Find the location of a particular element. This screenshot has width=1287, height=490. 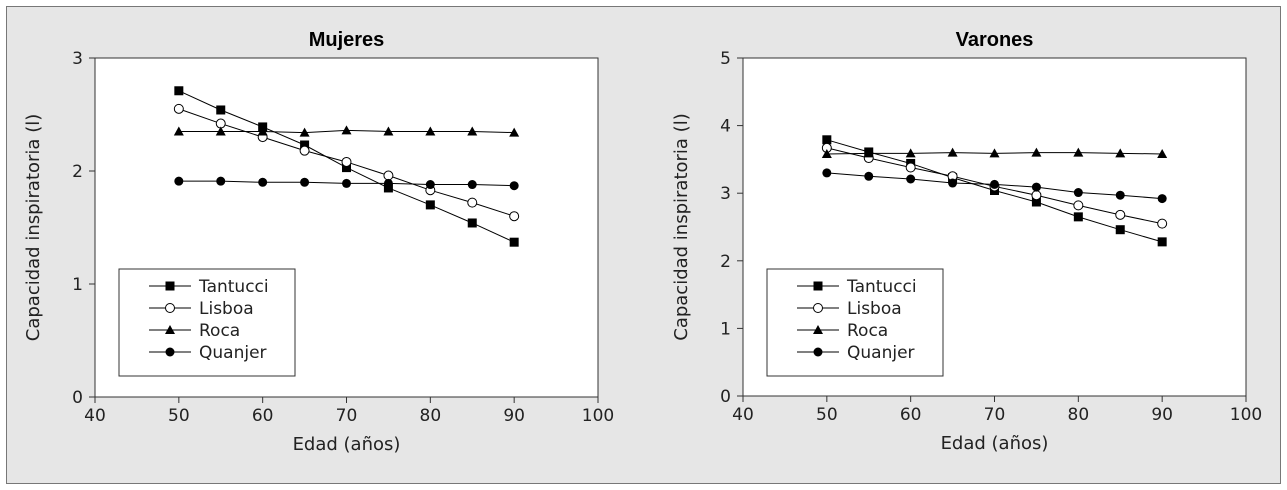

x-tick-label: 60 is located at coordinates (911, 415).